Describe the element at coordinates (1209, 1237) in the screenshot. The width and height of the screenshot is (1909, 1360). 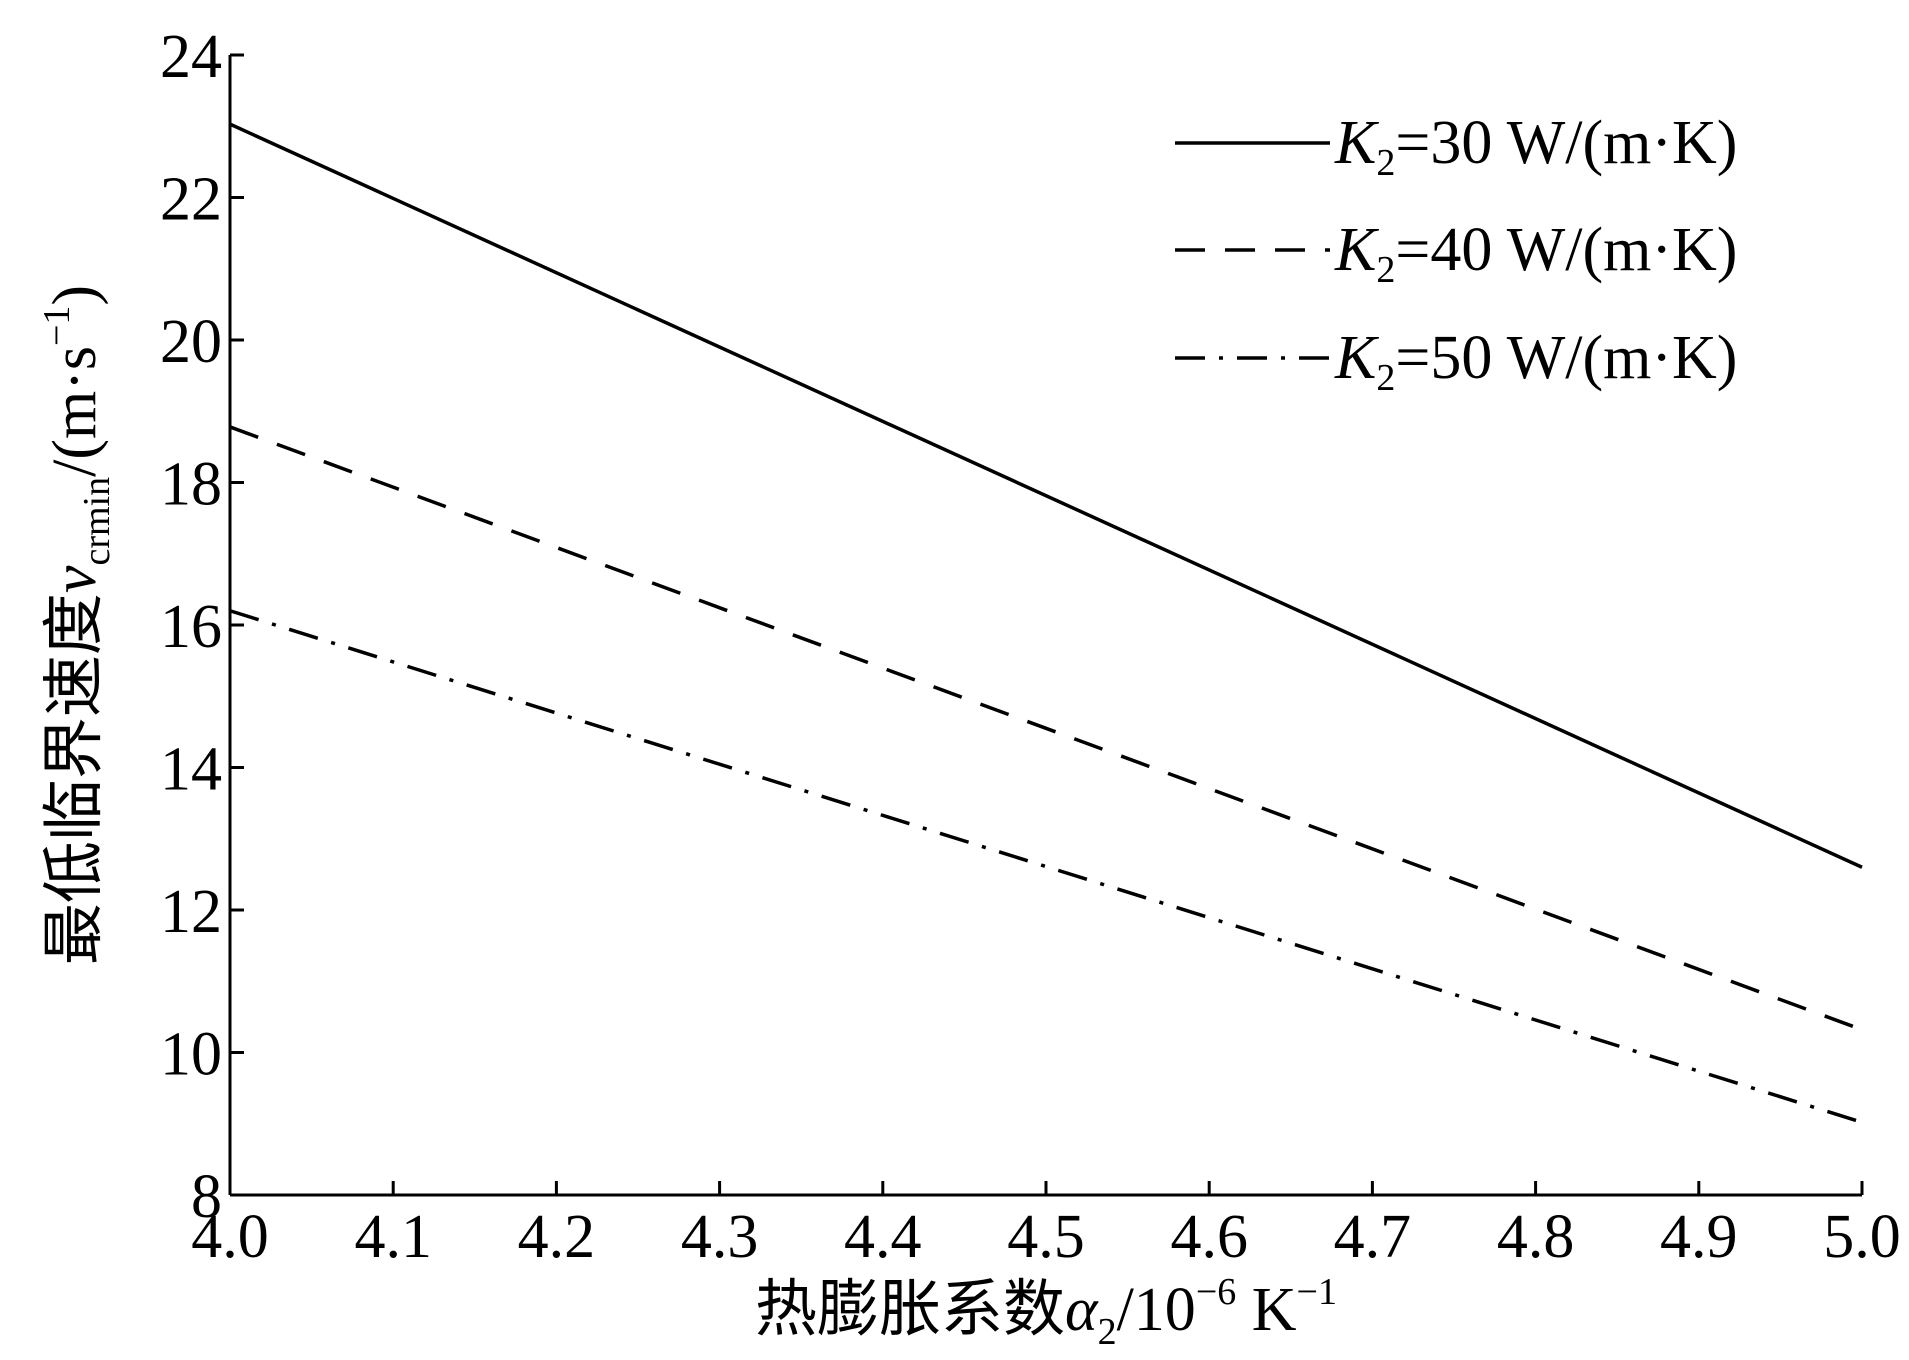
I see `x-tick-label: 4.6` at that location.